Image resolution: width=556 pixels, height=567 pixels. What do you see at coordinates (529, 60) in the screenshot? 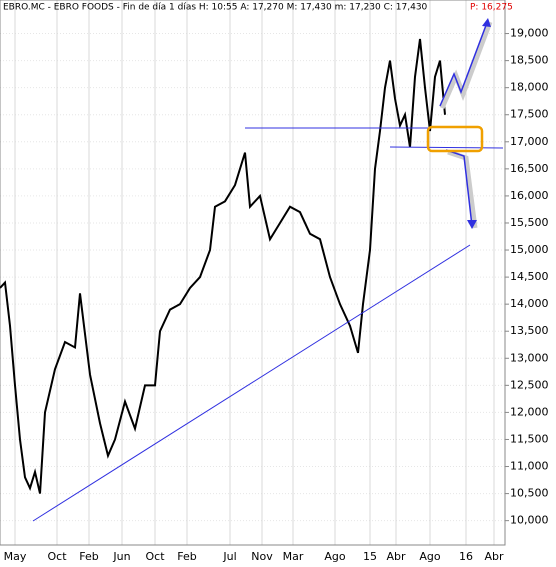
I see `y-tick-label: 18,500` at bounding box center [529, 60].